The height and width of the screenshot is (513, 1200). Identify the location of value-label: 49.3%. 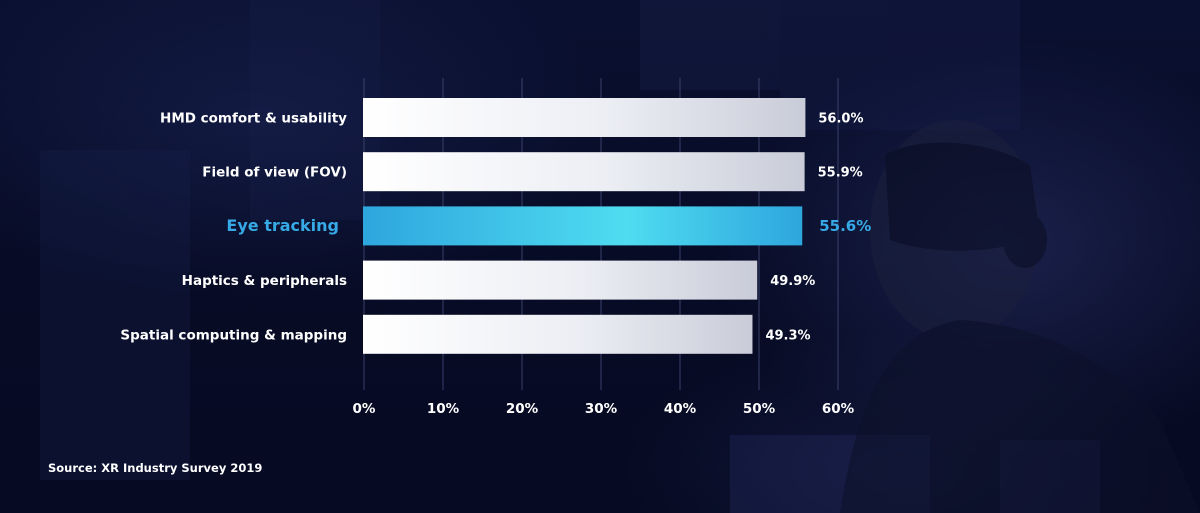
(787, 335).